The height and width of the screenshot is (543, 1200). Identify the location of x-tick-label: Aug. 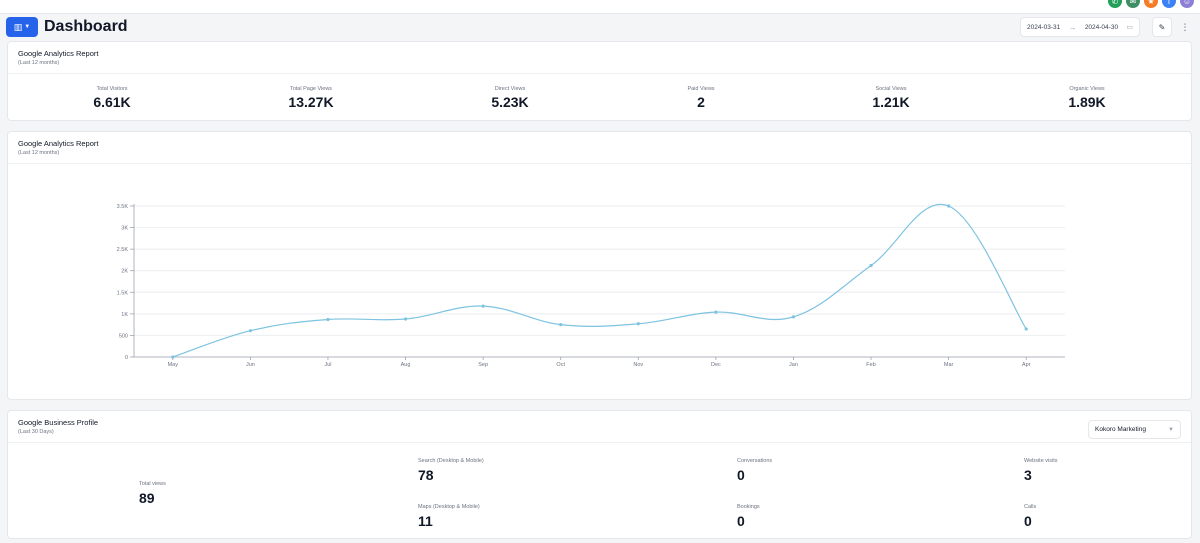
(406, 365).